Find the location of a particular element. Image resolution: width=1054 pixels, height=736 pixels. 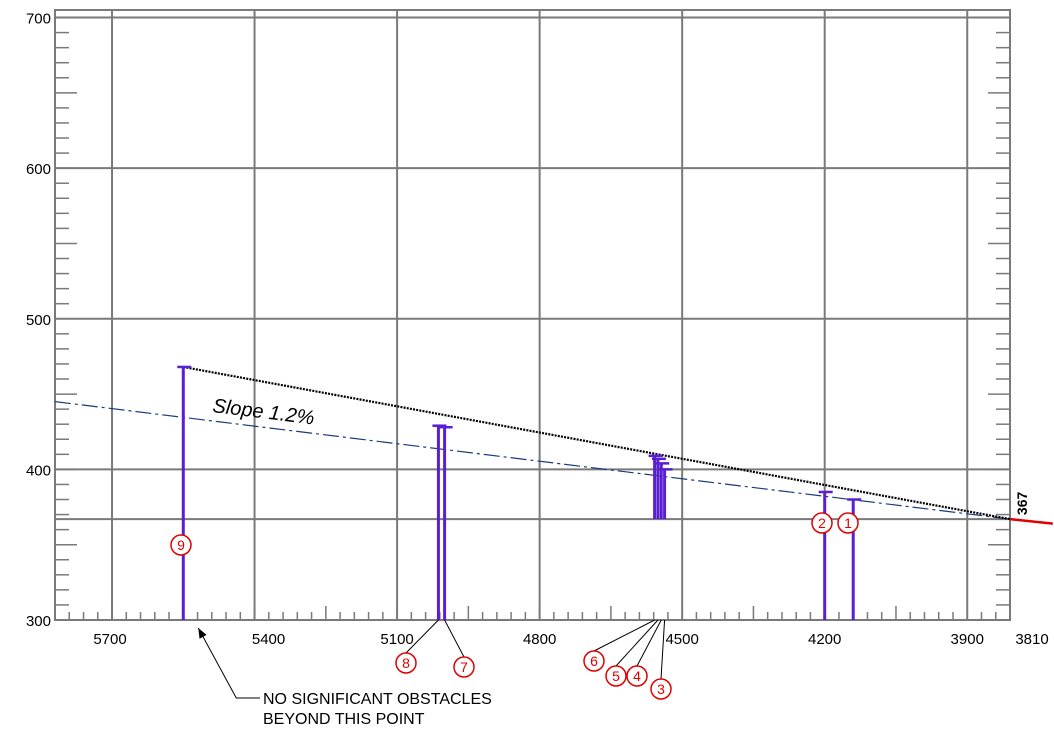

x-tick-label: 4800 is located at coordinates (539, 639).